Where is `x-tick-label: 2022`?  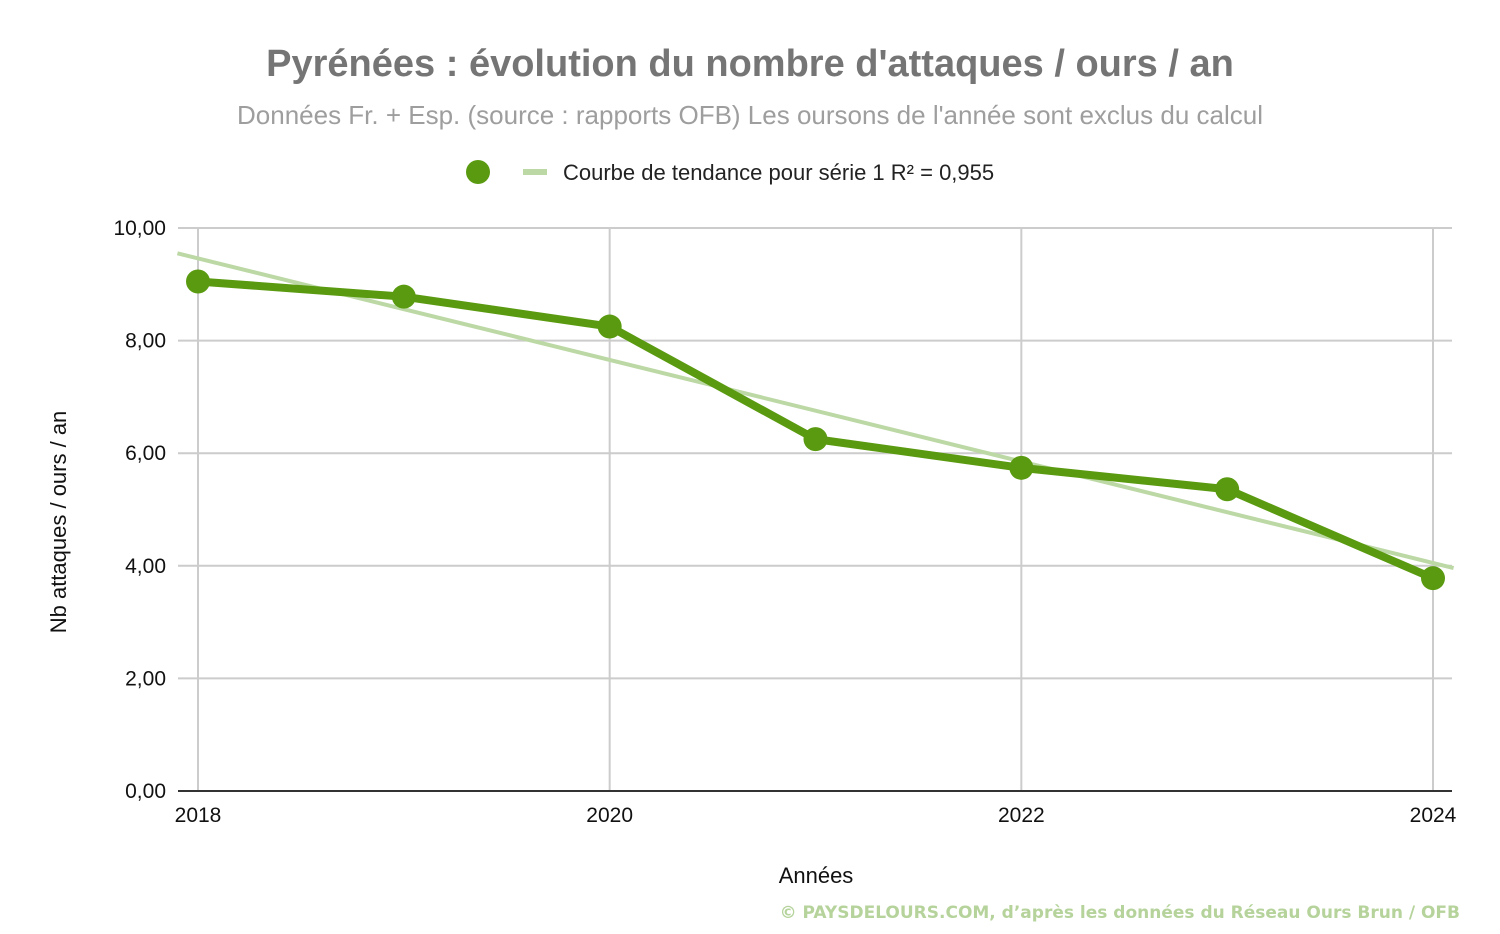
x-tick-label: 2022 is located at coordinates (1021, 815).